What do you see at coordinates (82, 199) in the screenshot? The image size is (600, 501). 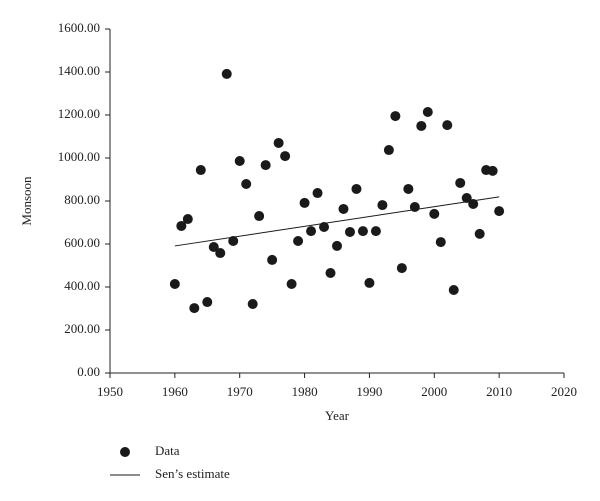 I see `y-tick-label: 800.00` at bounding box center [82, 199].